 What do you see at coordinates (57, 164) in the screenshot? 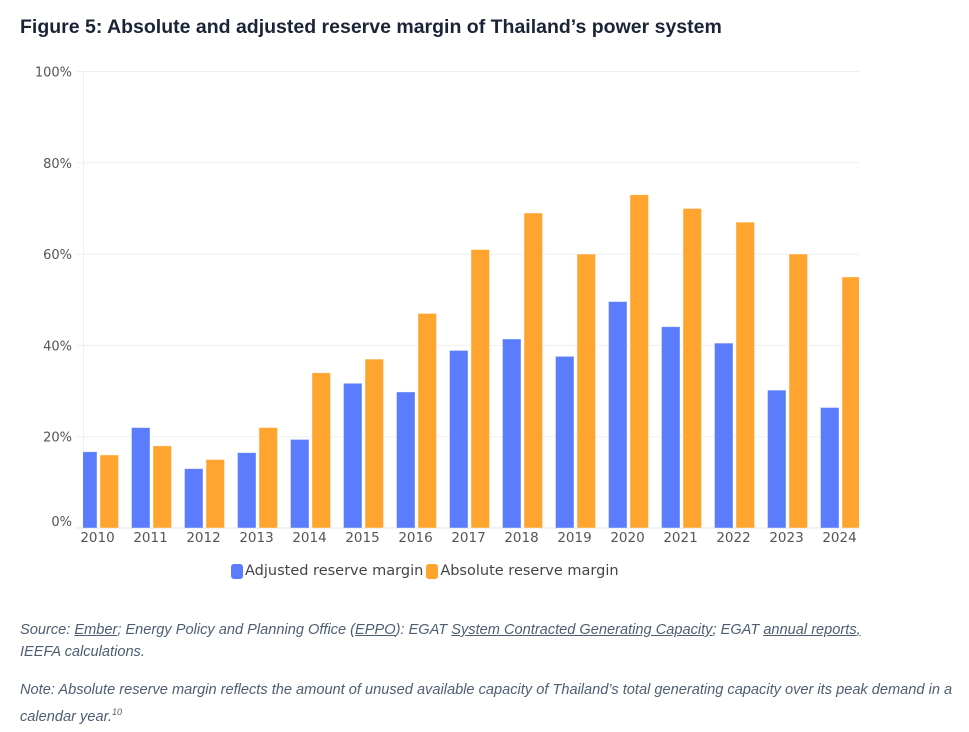
I see `y-tick-label: 80%` at bounding box center [57, 164].